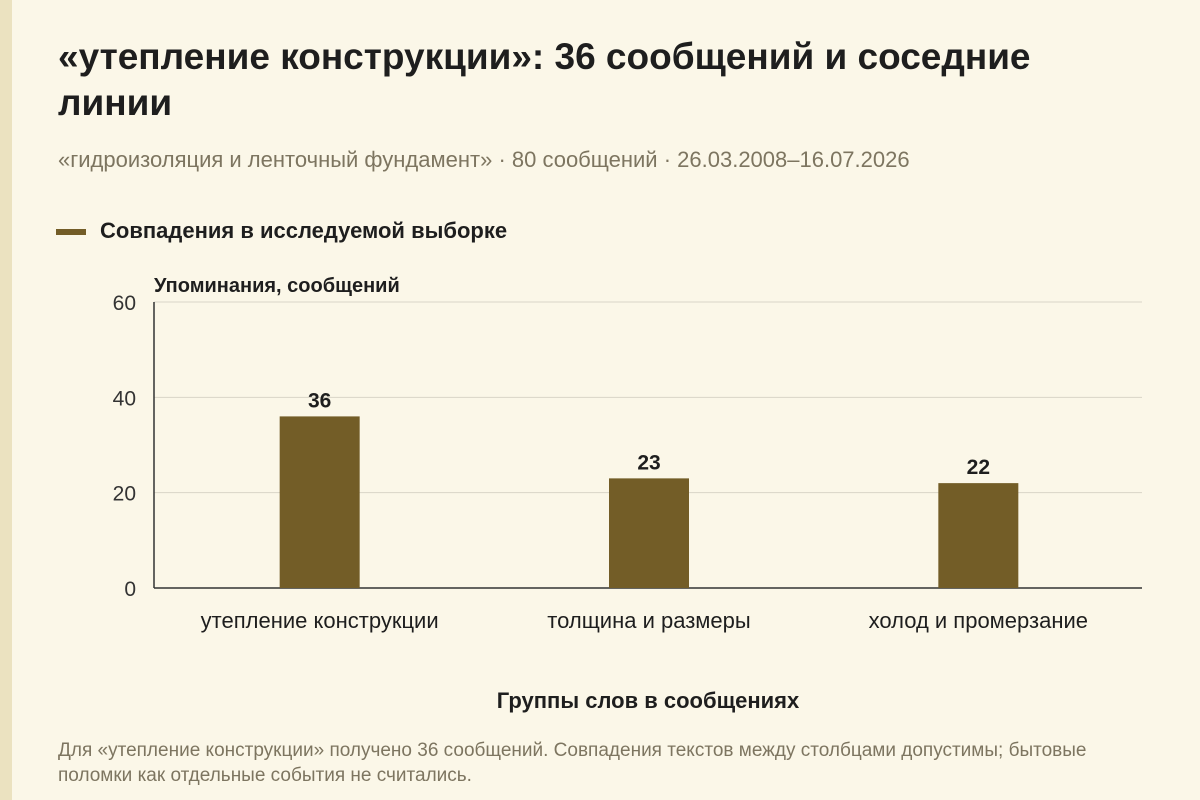 Image resolution: width=1200 pixels, height=800 pixels. Describe the element at coordinates (124, 494) in the screenshot. I see `y-tick-label: 20` at that location.